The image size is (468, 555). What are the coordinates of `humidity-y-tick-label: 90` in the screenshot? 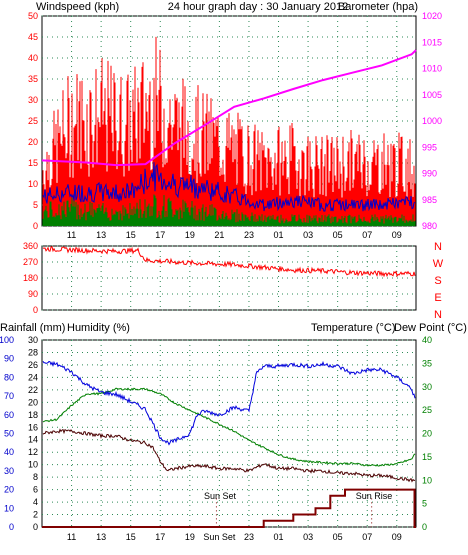 It's located at (9, 359).